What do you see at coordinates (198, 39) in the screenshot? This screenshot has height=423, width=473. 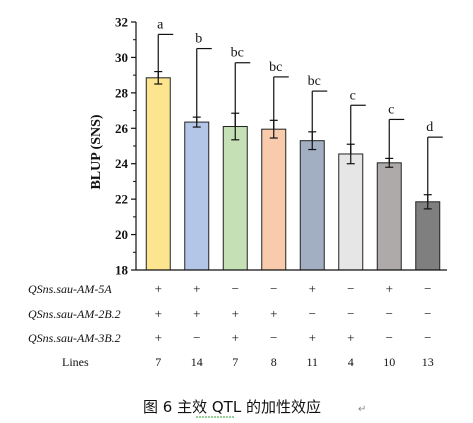 I see `significance-letter: b` at bounding box center [198, 39].